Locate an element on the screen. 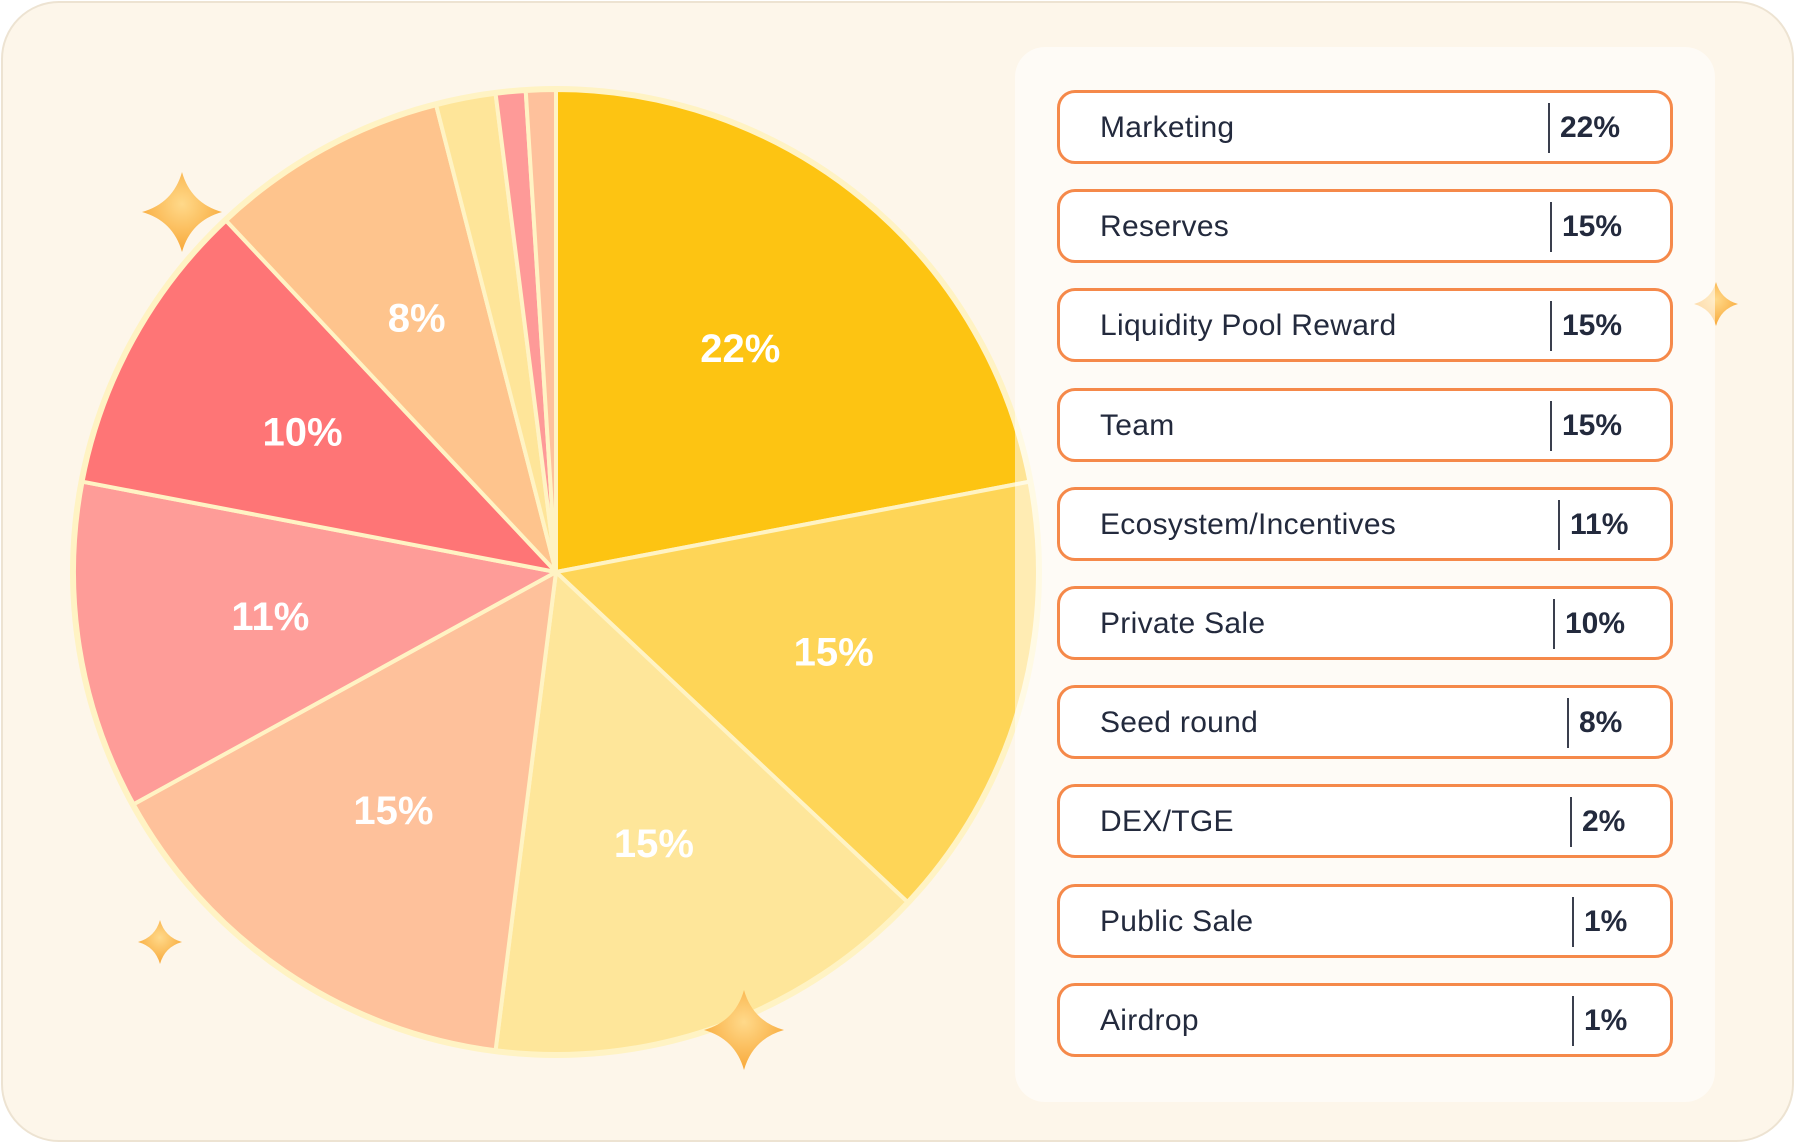 This screenshot has width=1797, height=1146. legend-value: 8% is located at coordinates (1601, 723).